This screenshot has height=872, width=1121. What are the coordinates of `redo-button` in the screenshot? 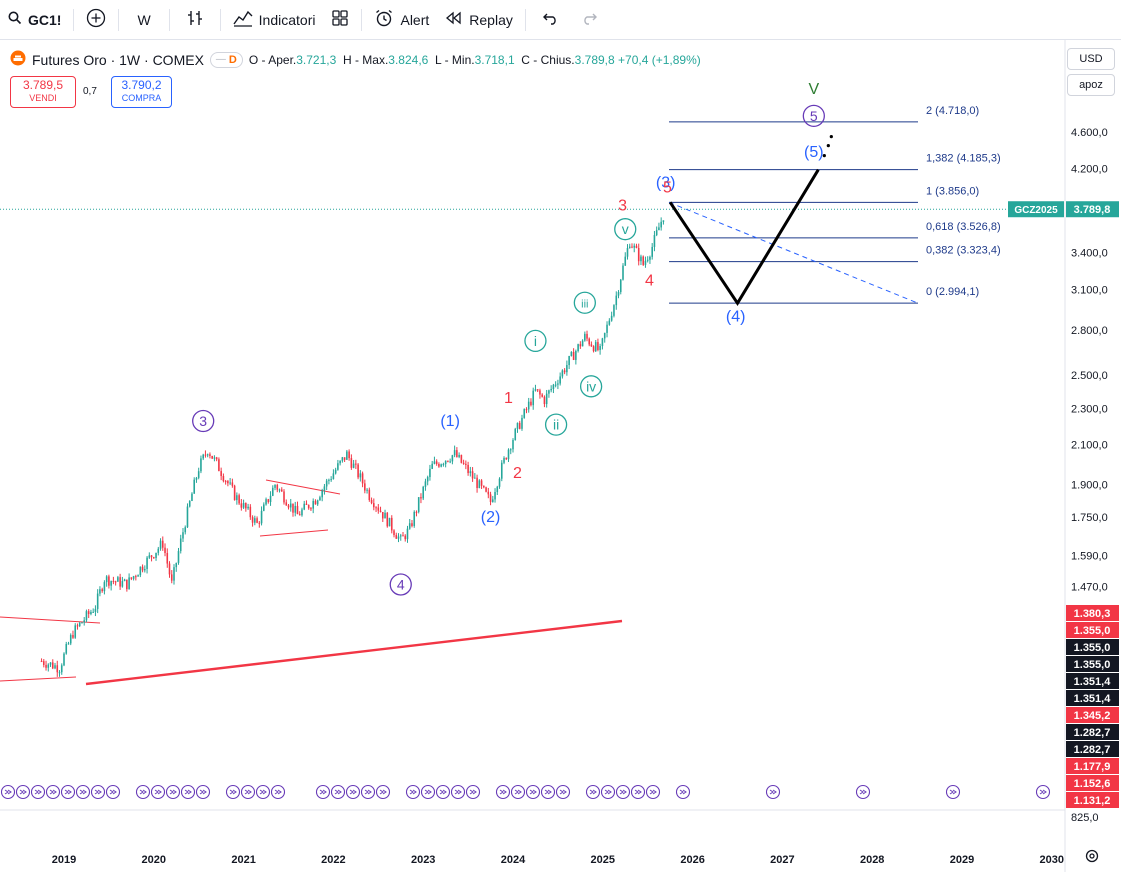 It's located at (589, 20).